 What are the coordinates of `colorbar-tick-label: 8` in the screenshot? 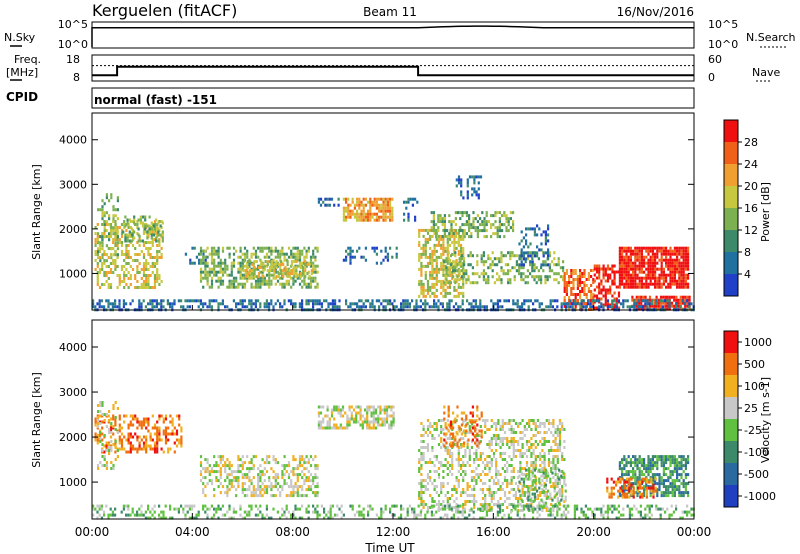 It's located at (747, 252).